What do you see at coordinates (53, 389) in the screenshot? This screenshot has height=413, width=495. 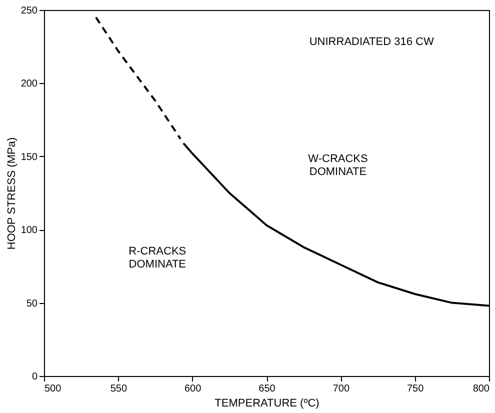 I see `x-tick-label: 500` at bounding box center [53, 389].